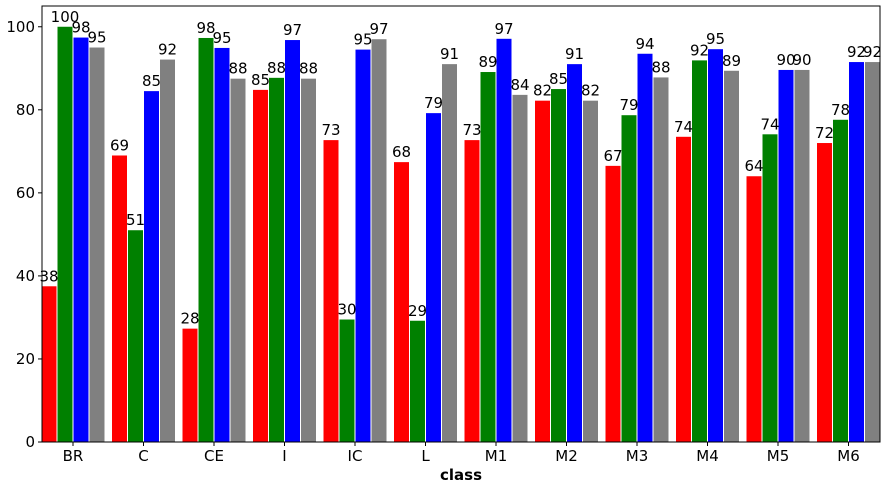 This screenshot has height=490, width=888. What do you see at coordinates (461, 453) in the screenshot?
I see `x-axis: BR C CE I IC L M1 M2 M3 M4 M5 M6` at bounding box center [461, 453].